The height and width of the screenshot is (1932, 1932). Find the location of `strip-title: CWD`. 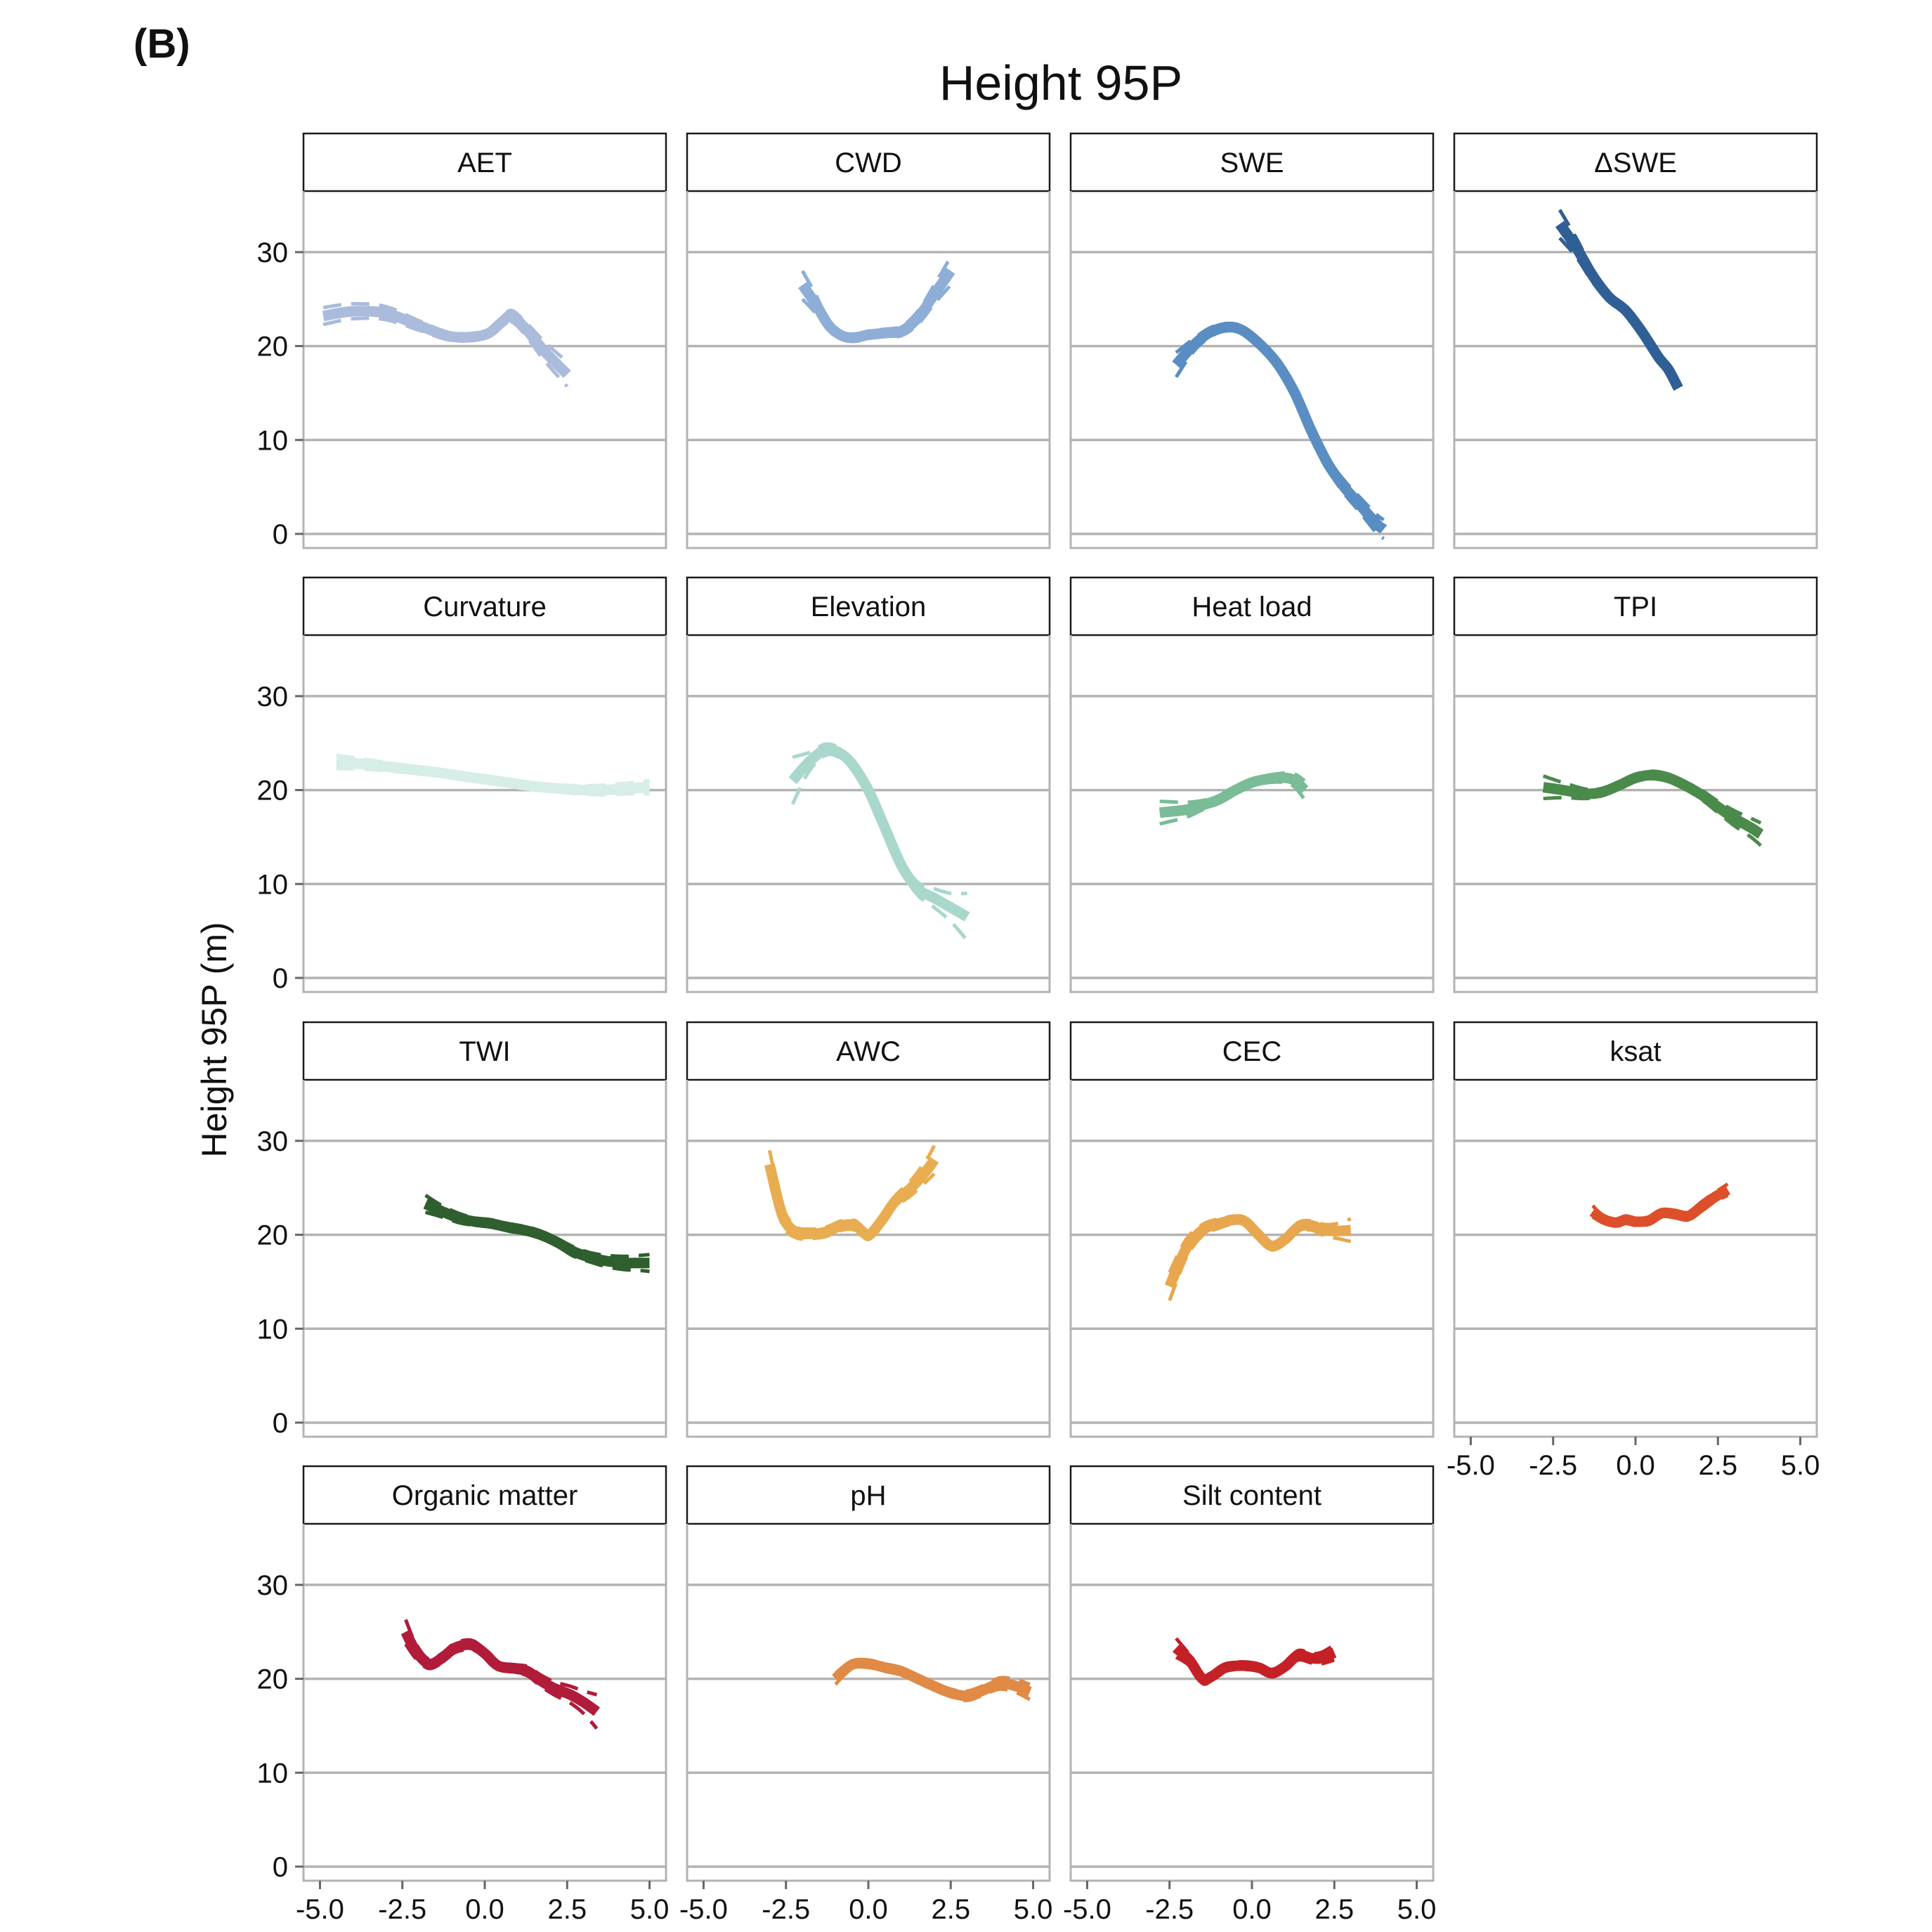

strip-title: CWD is located at coordinates (868, 163).